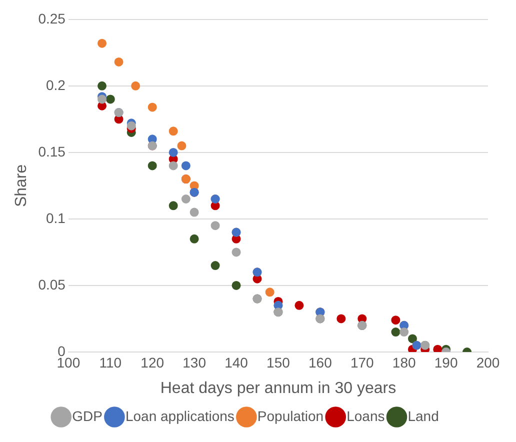 This screenshot has width=516, height=442. I want to click on x-axis-title: Heat days per annum in 30 years, so click(278, 388).